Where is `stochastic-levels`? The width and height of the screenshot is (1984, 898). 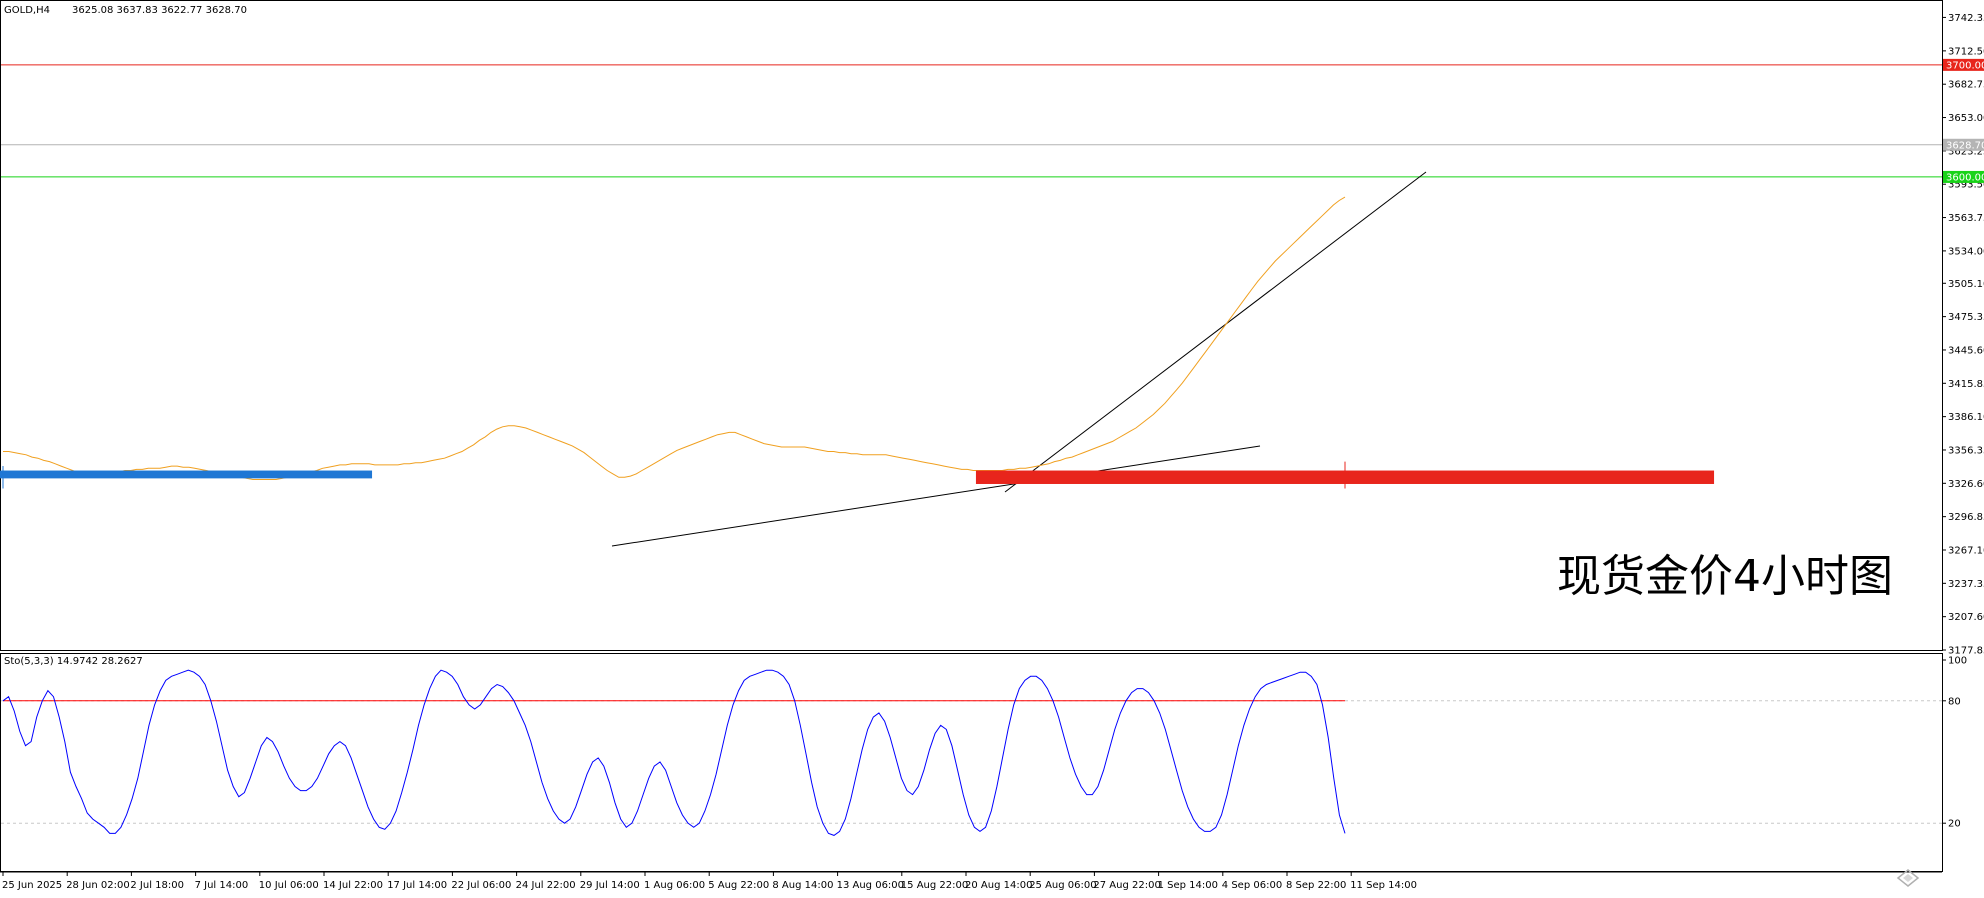 stochastic-levels is located at coordinates (971, 762).